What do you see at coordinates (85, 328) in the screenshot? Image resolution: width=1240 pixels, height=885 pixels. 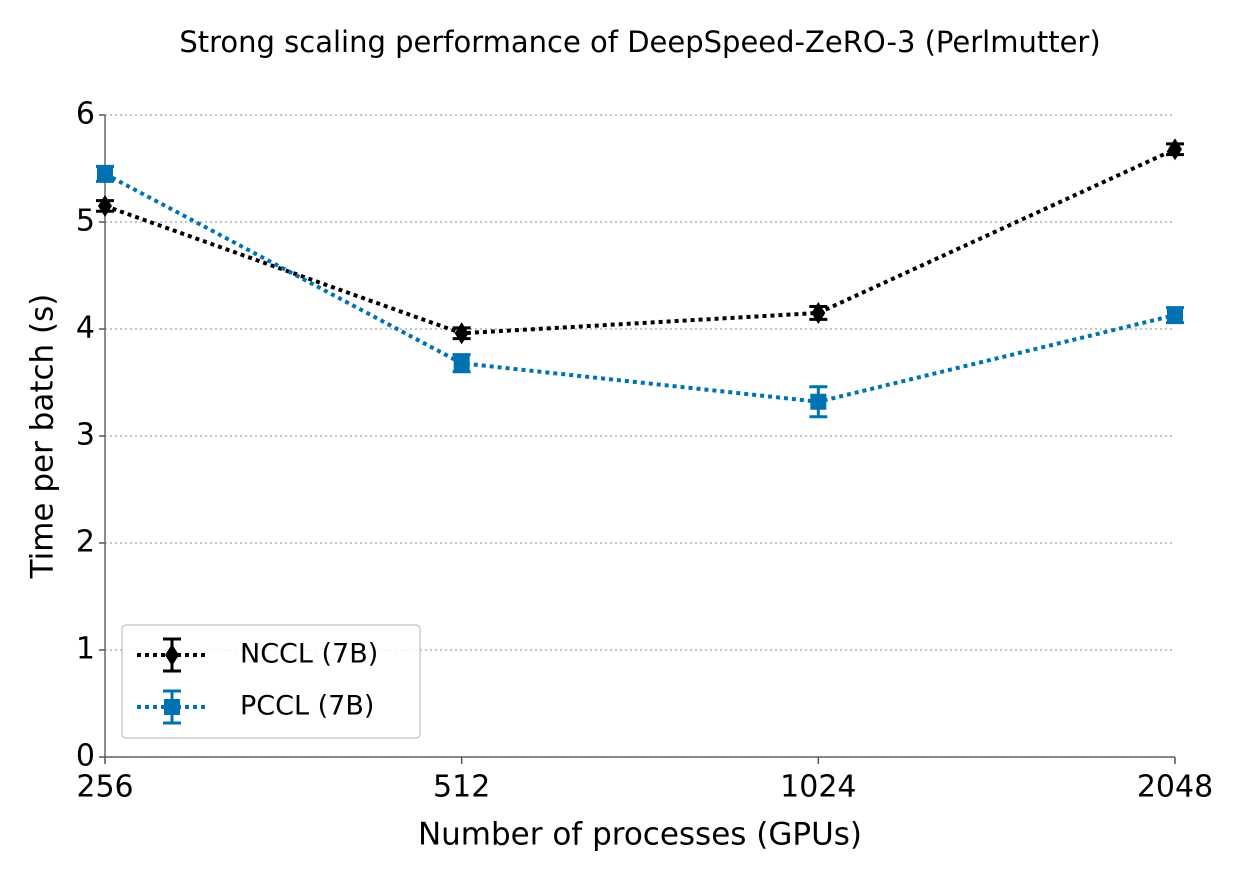 I see `y-tick-label: 4` at bounding box center [85, 328].